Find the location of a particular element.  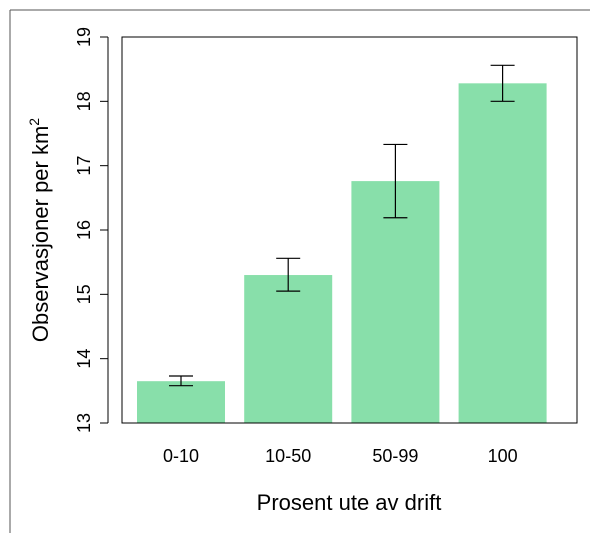

x-tick-label: 10-50 is located at coordinates (288, 456).